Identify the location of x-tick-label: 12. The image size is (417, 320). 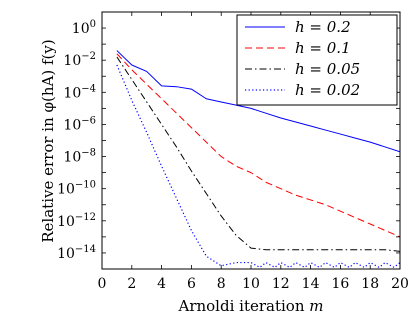
(281, 284).